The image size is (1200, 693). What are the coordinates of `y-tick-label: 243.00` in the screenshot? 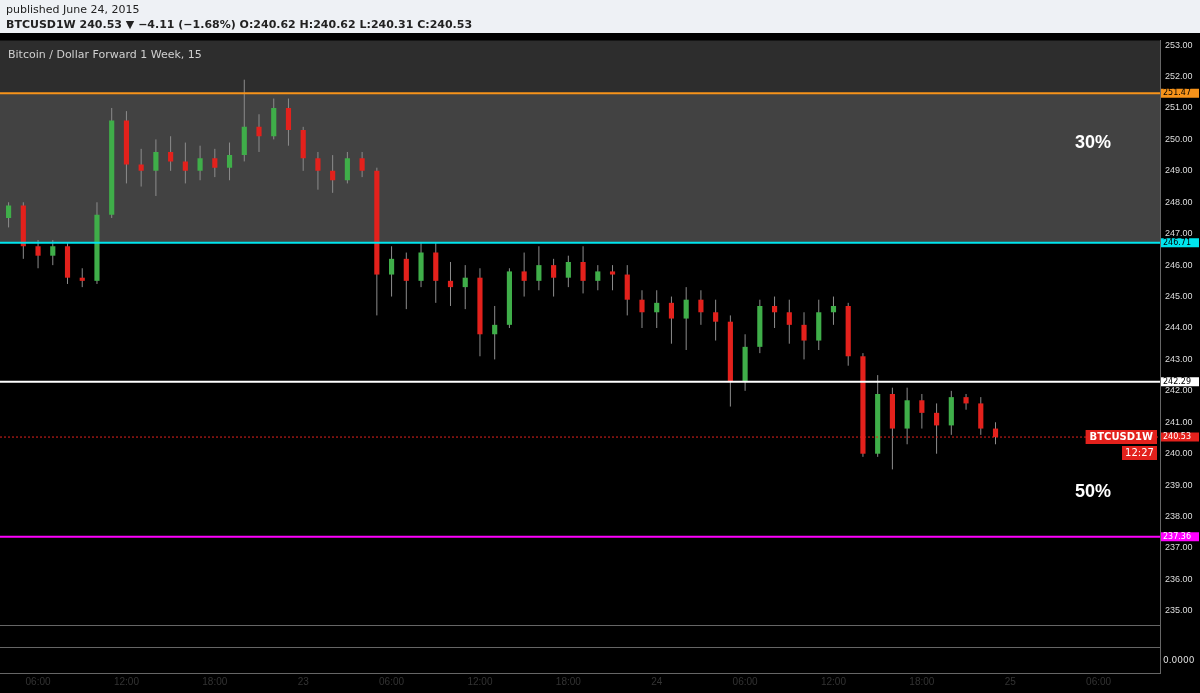 It's located at (1179, 358).